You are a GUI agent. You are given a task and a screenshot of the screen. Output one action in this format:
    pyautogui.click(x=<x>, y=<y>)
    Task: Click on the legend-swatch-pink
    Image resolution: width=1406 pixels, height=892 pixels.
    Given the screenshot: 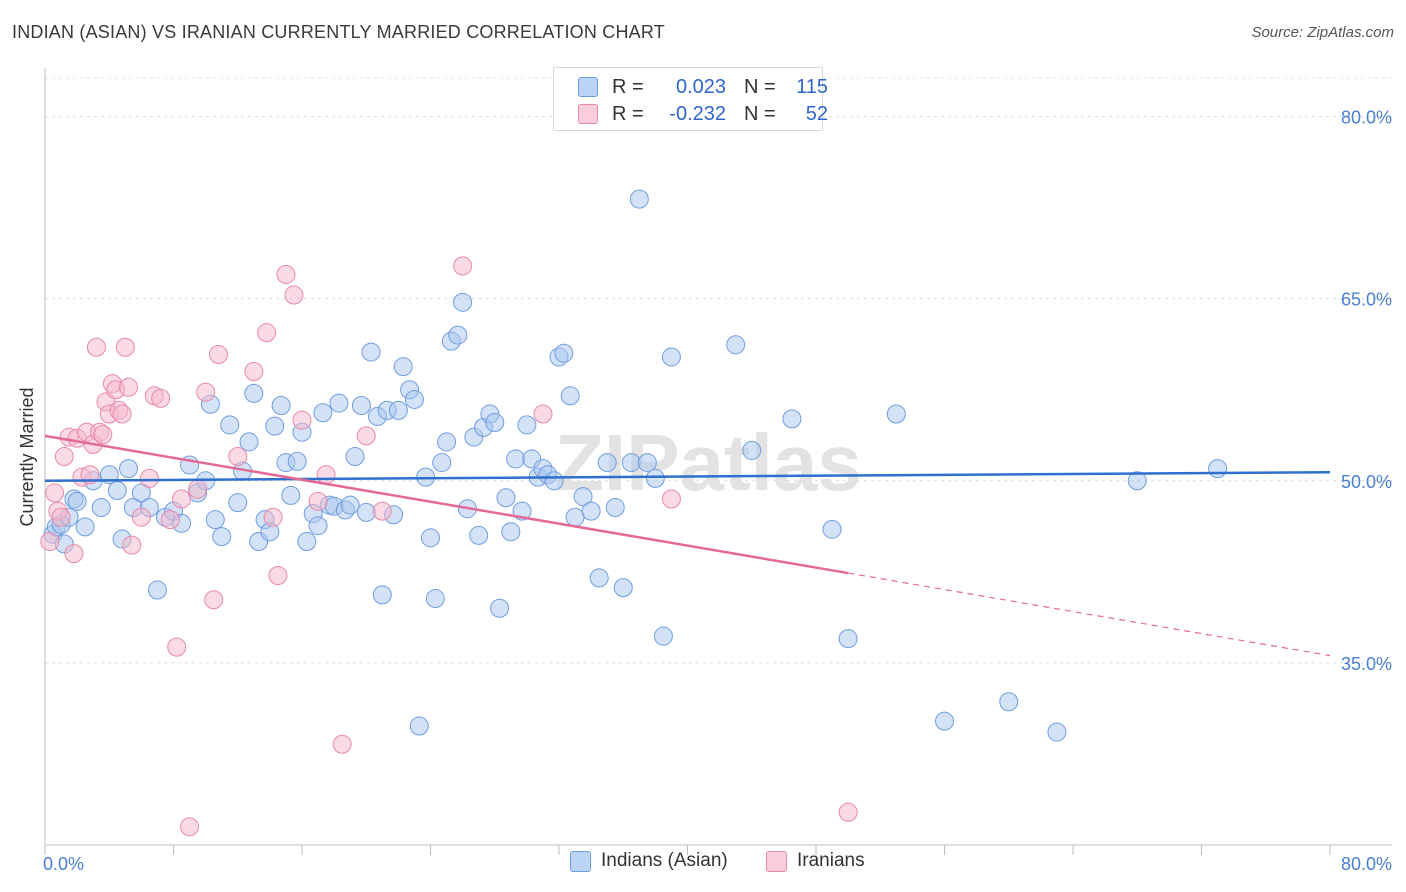 What is the action you would take?
    pyautogui.click(x=588, y=114)
    